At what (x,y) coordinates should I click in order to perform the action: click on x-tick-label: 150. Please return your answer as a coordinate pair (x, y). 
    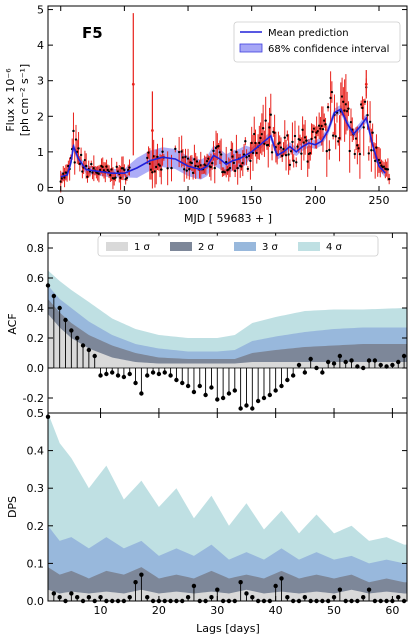
    Looking at the image, I should click on (251, 200).